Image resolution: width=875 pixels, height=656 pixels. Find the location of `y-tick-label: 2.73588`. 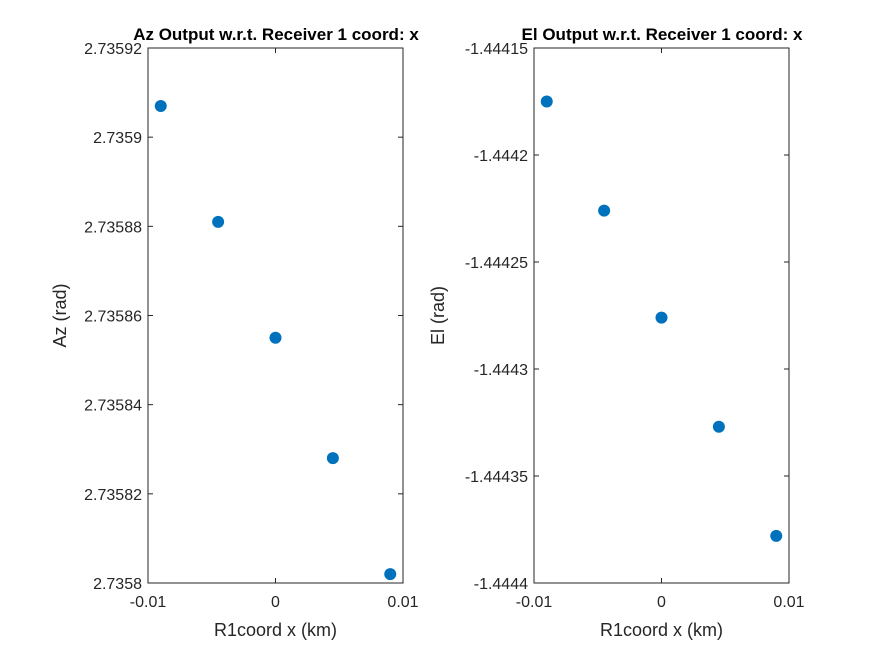

y-tick-label: 2.73588 is located at coordinates (113, 227).